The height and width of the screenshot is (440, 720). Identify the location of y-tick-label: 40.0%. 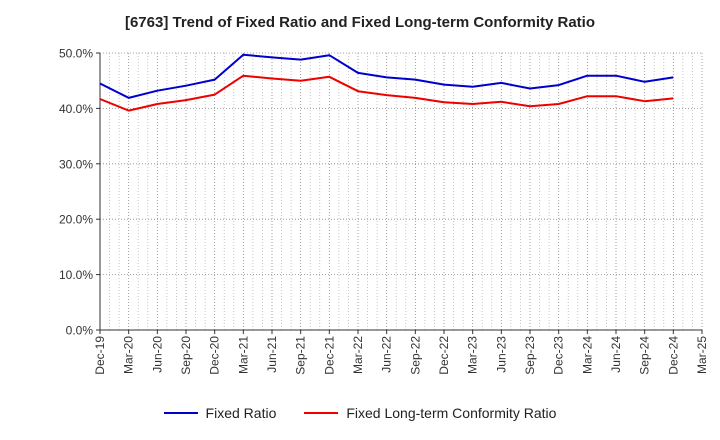
(76, 109).